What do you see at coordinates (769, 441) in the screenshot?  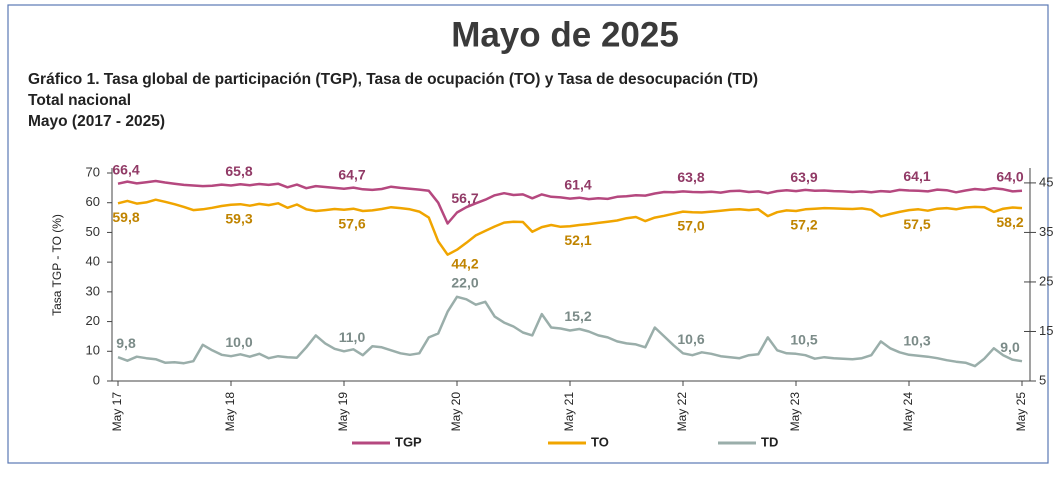 I see `legend-label: TD` at bounding box center [769, 441].